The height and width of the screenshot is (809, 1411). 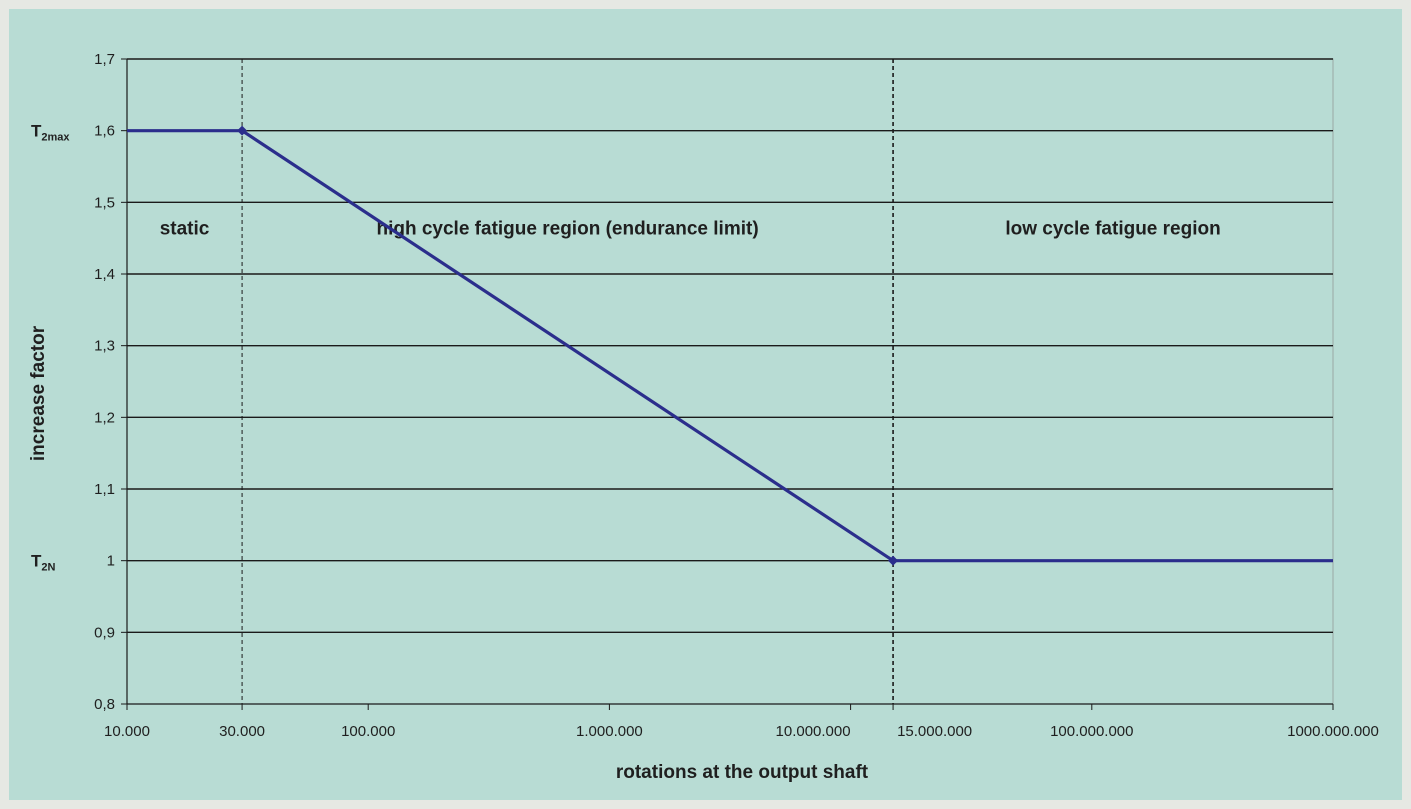 I want to click on reference-label: T2N, so click(x=43, y=563).